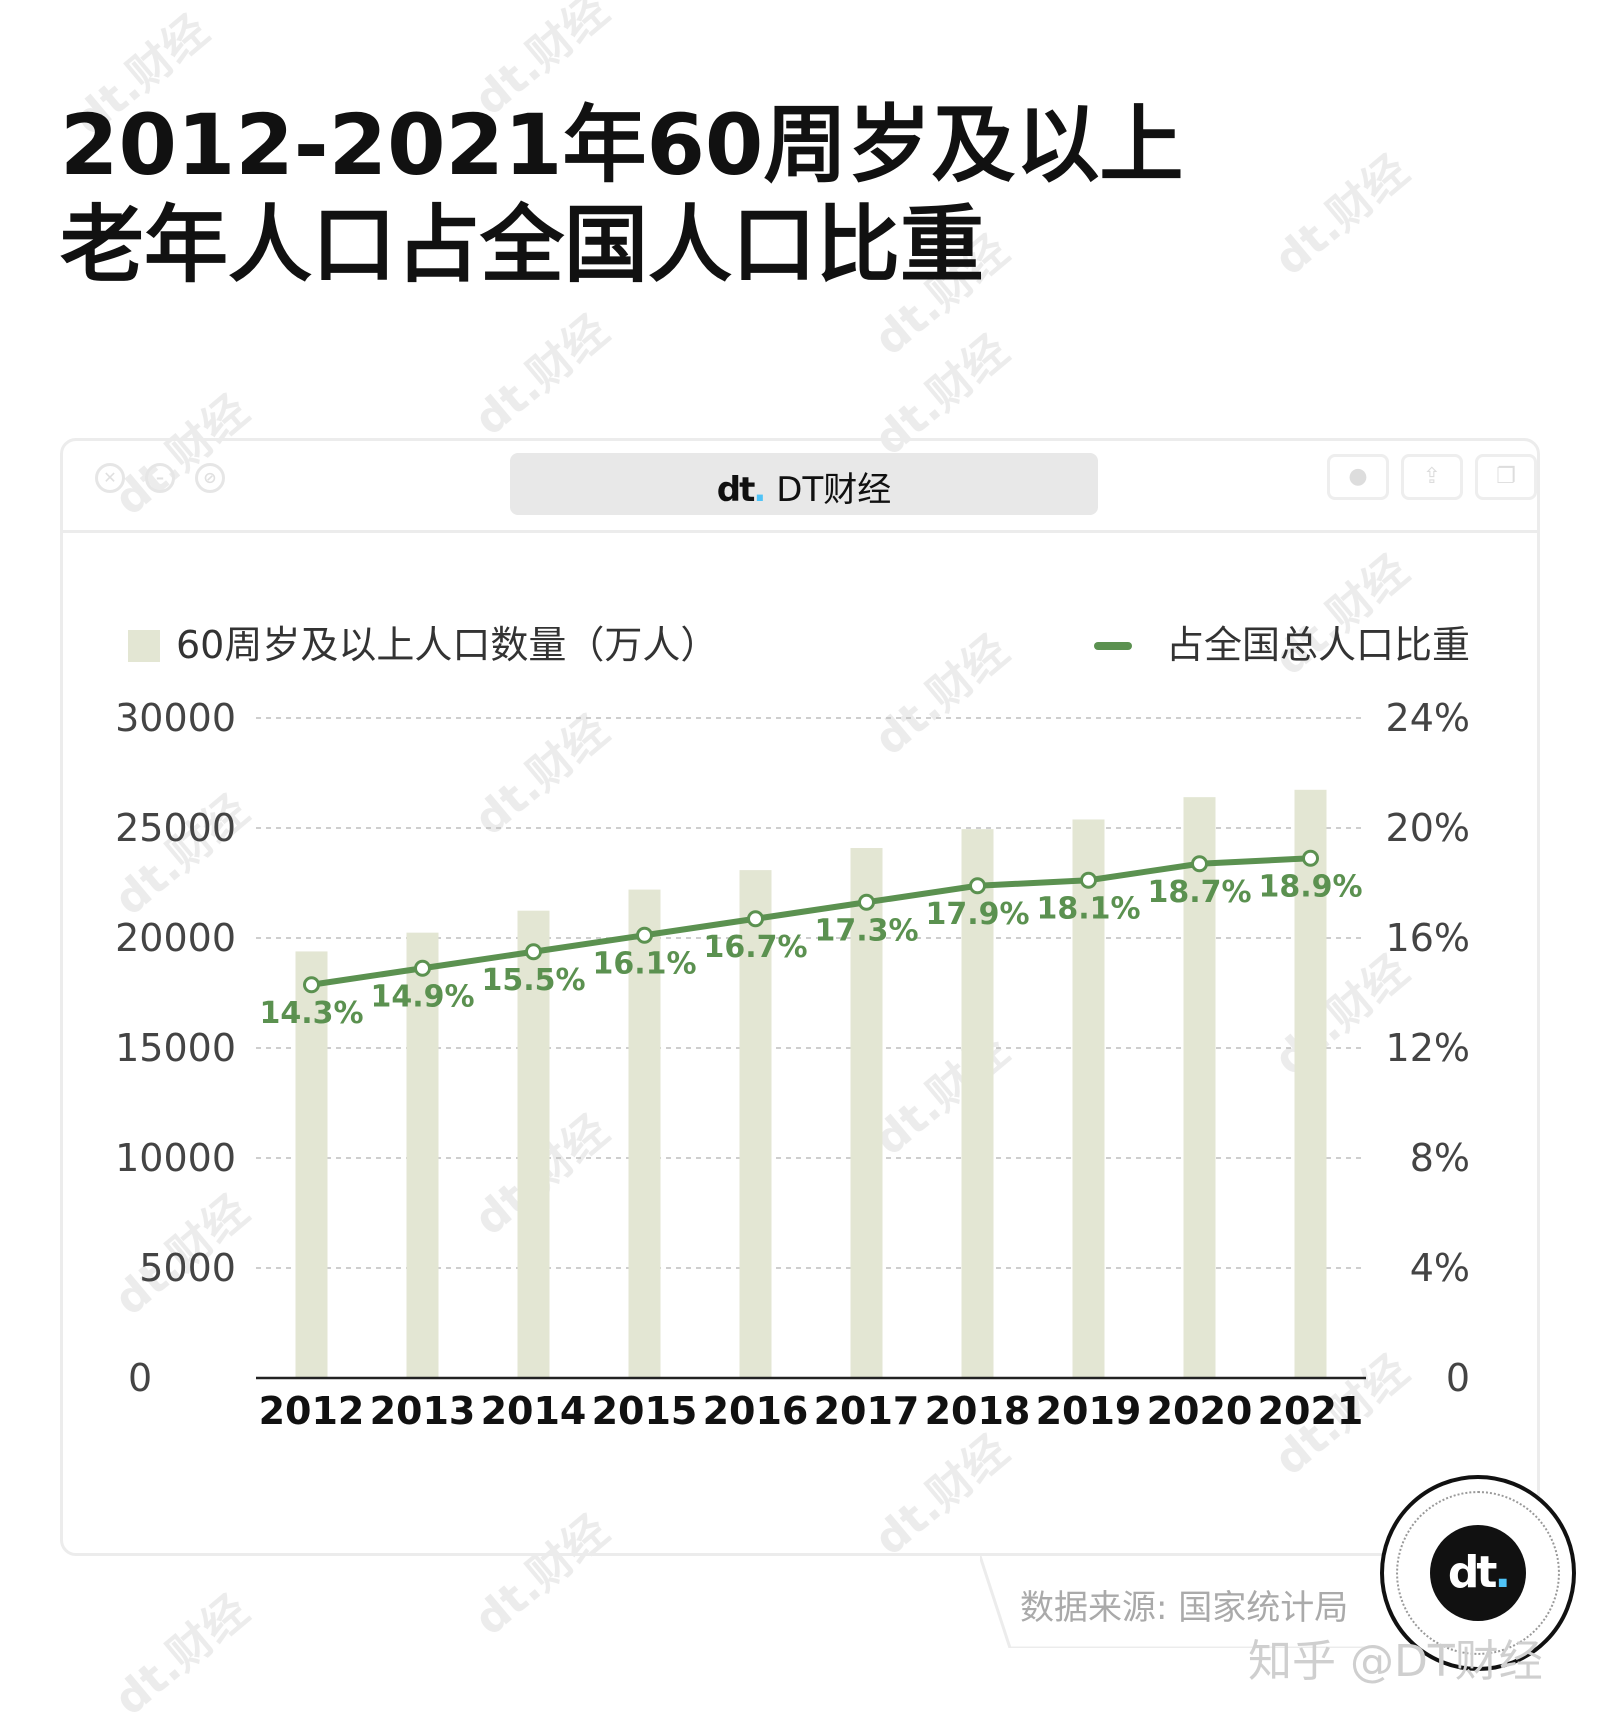 The image size is (1601, 1727). What do you see at coordinates (1506, 477) in the screenshot?
I see `copy-window-icon: ❐` at bounding box center [1506, 477].